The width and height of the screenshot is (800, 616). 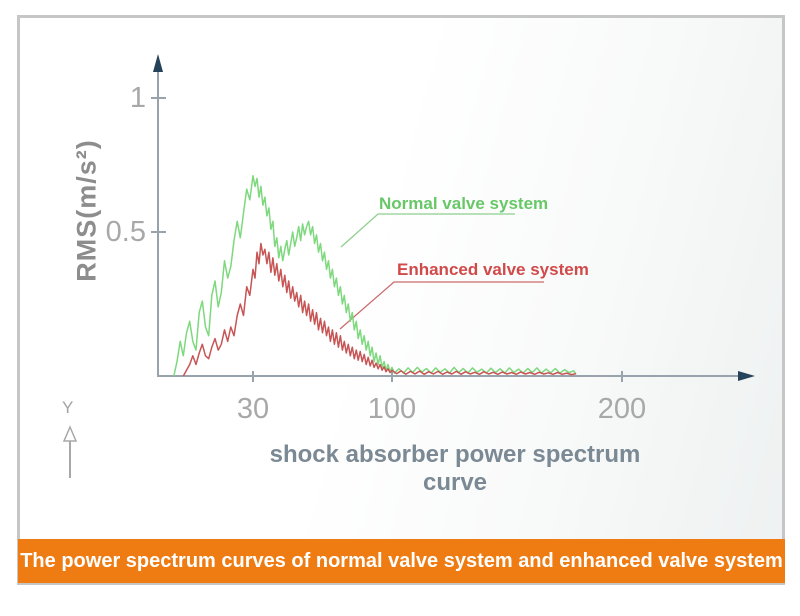 What do you see at coordinates (70, 433) in the screenshot?
I see `y-marker-arrow-icon` at bounding box center [70, 433].